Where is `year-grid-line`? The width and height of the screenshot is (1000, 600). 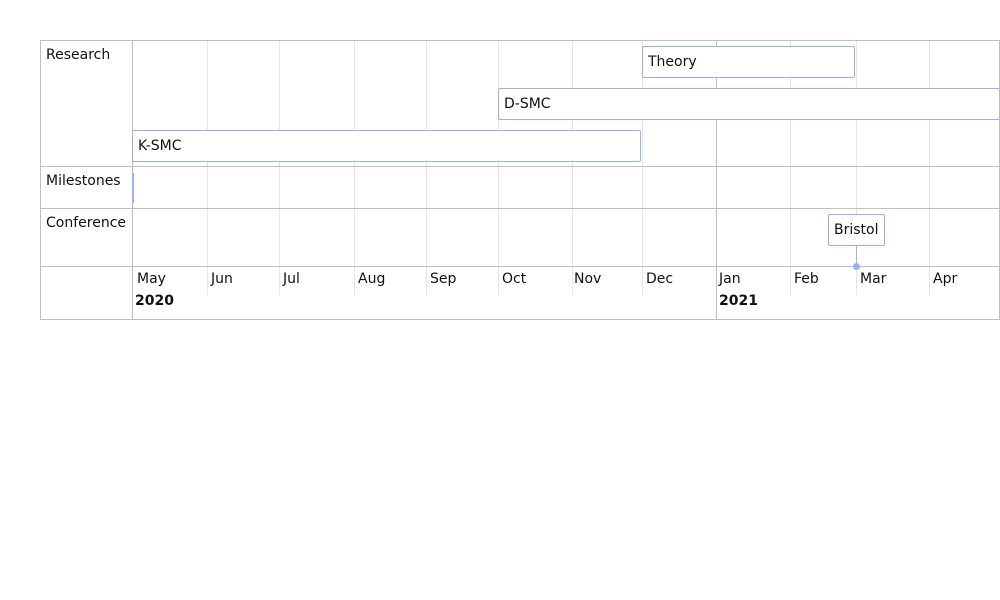
year-grid-line is located at coordinates (716, 180).